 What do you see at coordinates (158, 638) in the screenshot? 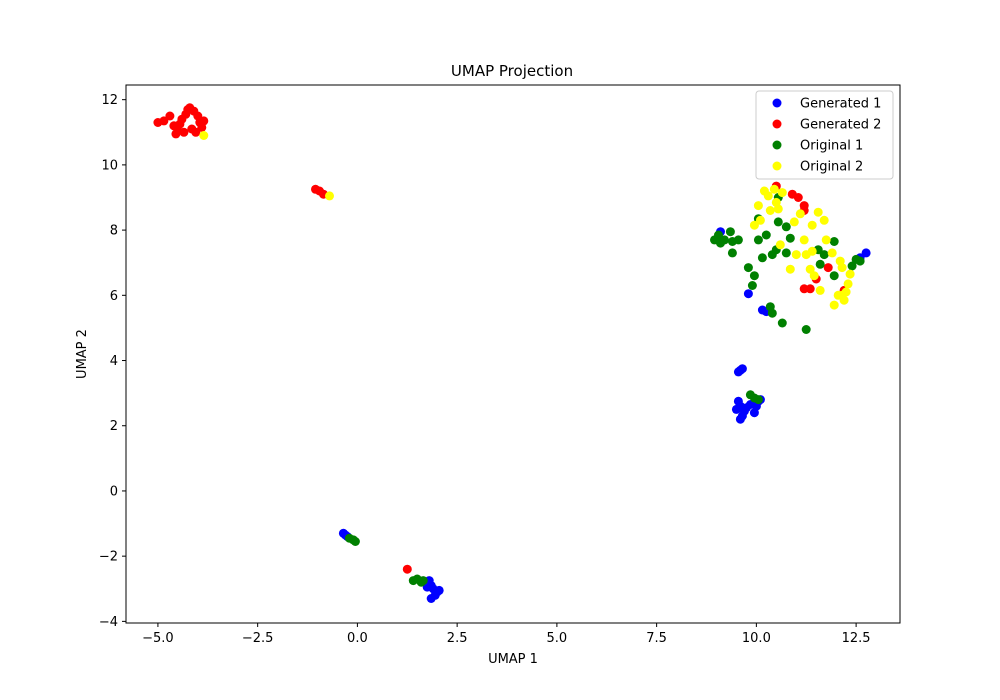
I see `x-tick-label: −5.0` at bounding box center [158, 638].